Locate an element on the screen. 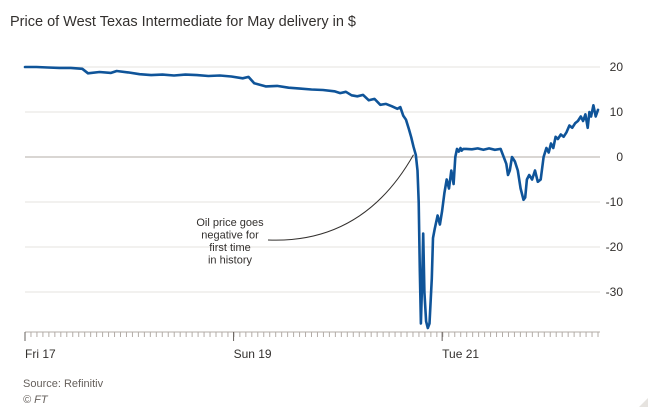 This screenshot has width=658, height=415. annotation-leader is located at coordinates (340, 197).